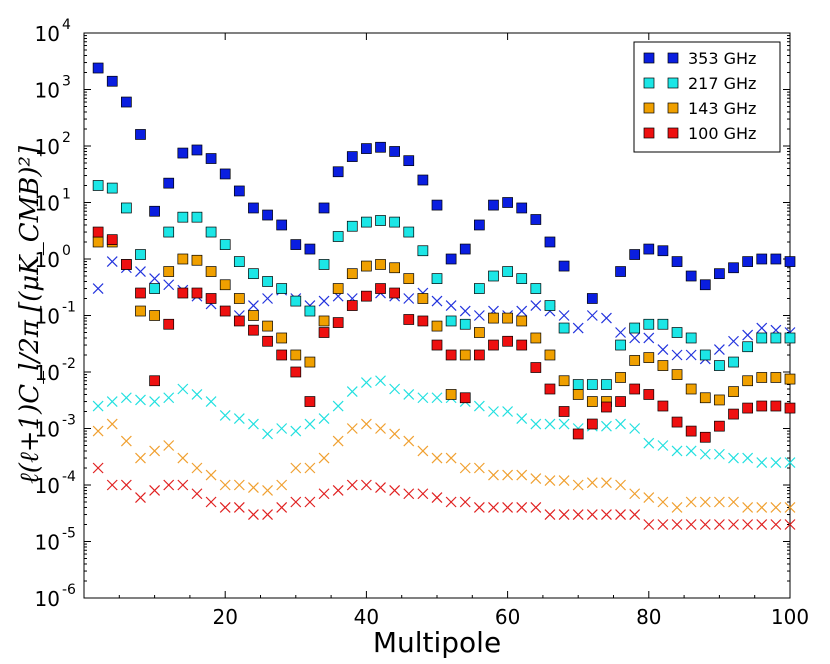 Image resolution: width=830 pixels, height=664 pixels. Describe the element at coordinates (69, 364) in the screenshot. I see `y-tick-exponent: -2` at that location.